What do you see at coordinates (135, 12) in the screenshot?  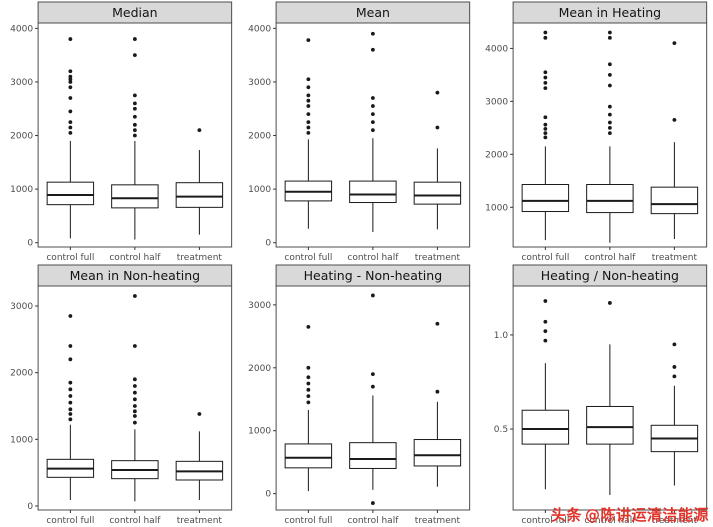 I see `panel-title: Median` at bounding box center [135, 12].